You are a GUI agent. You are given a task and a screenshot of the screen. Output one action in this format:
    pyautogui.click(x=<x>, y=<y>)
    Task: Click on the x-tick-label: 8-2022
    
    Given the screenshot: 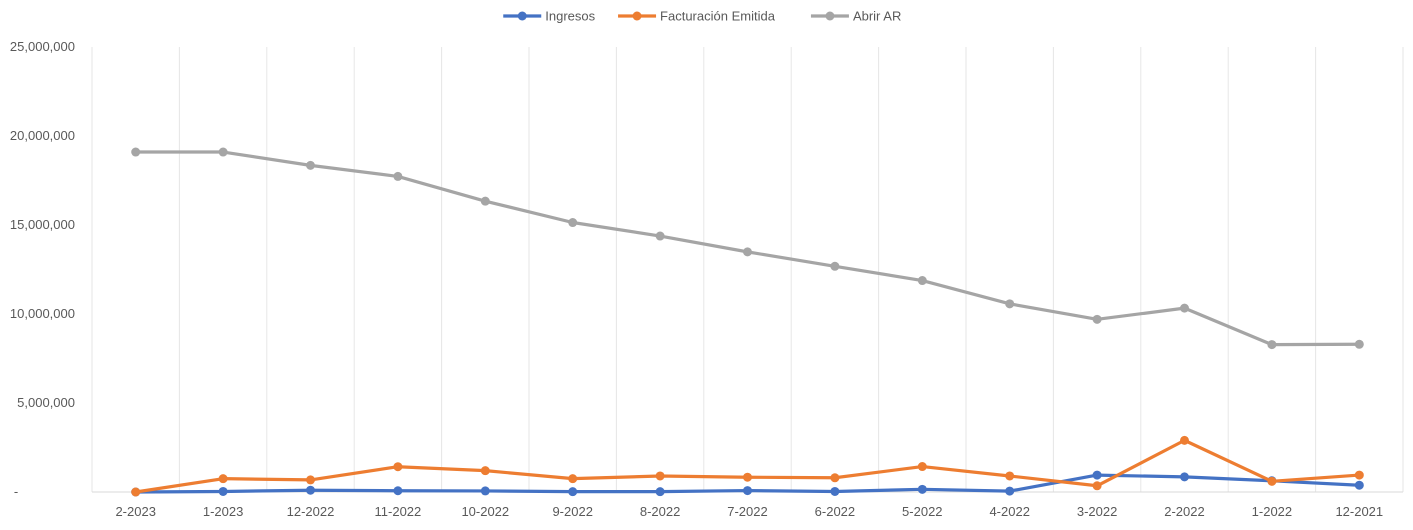 What is the action you would take?
    pyautogui.click(x=660, y=511)
    